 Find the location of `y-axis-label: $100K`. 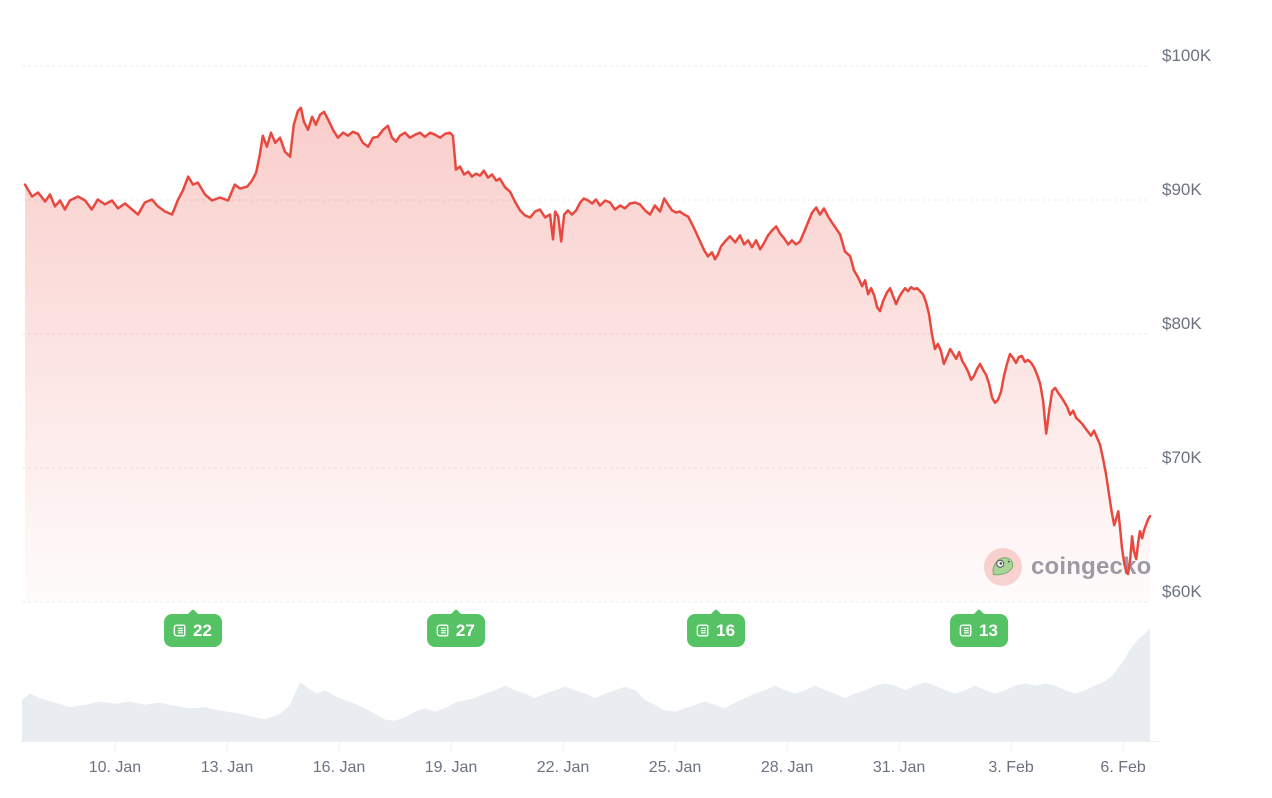

y-axis-label: $100K is located at coordinates (1187, 55).